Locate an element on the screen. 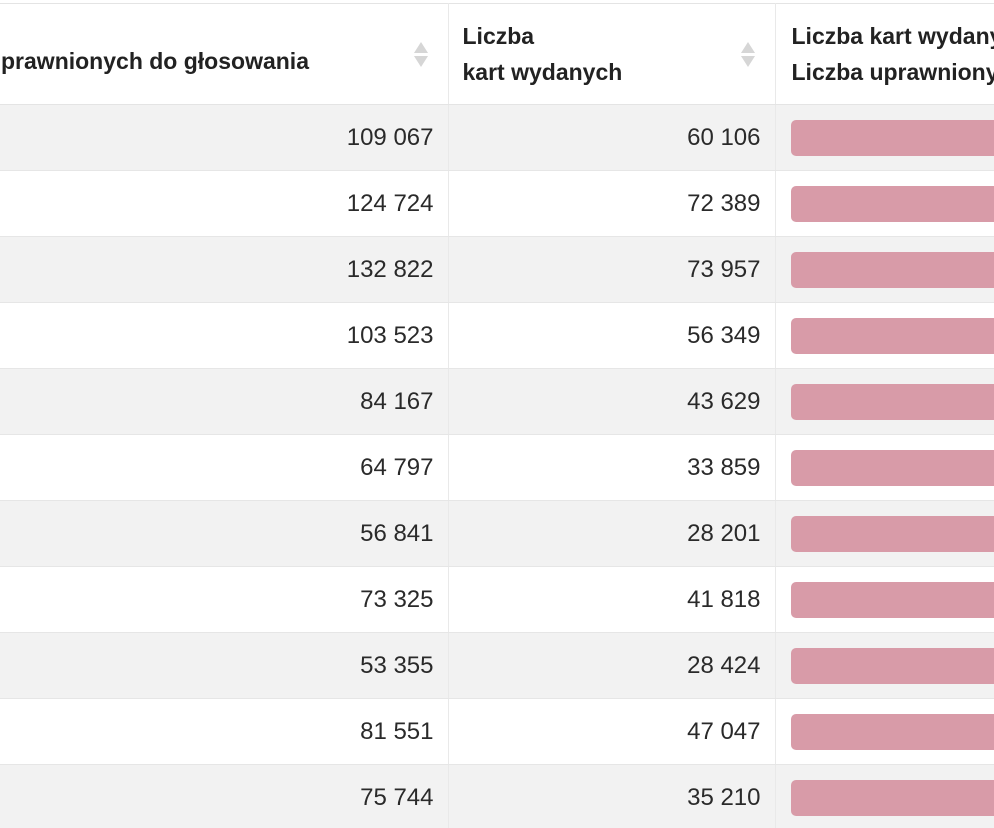 The height and width of the screenshot is (828, 994). table-row: 56 841 28 201 is located at coordinates (497, 533).